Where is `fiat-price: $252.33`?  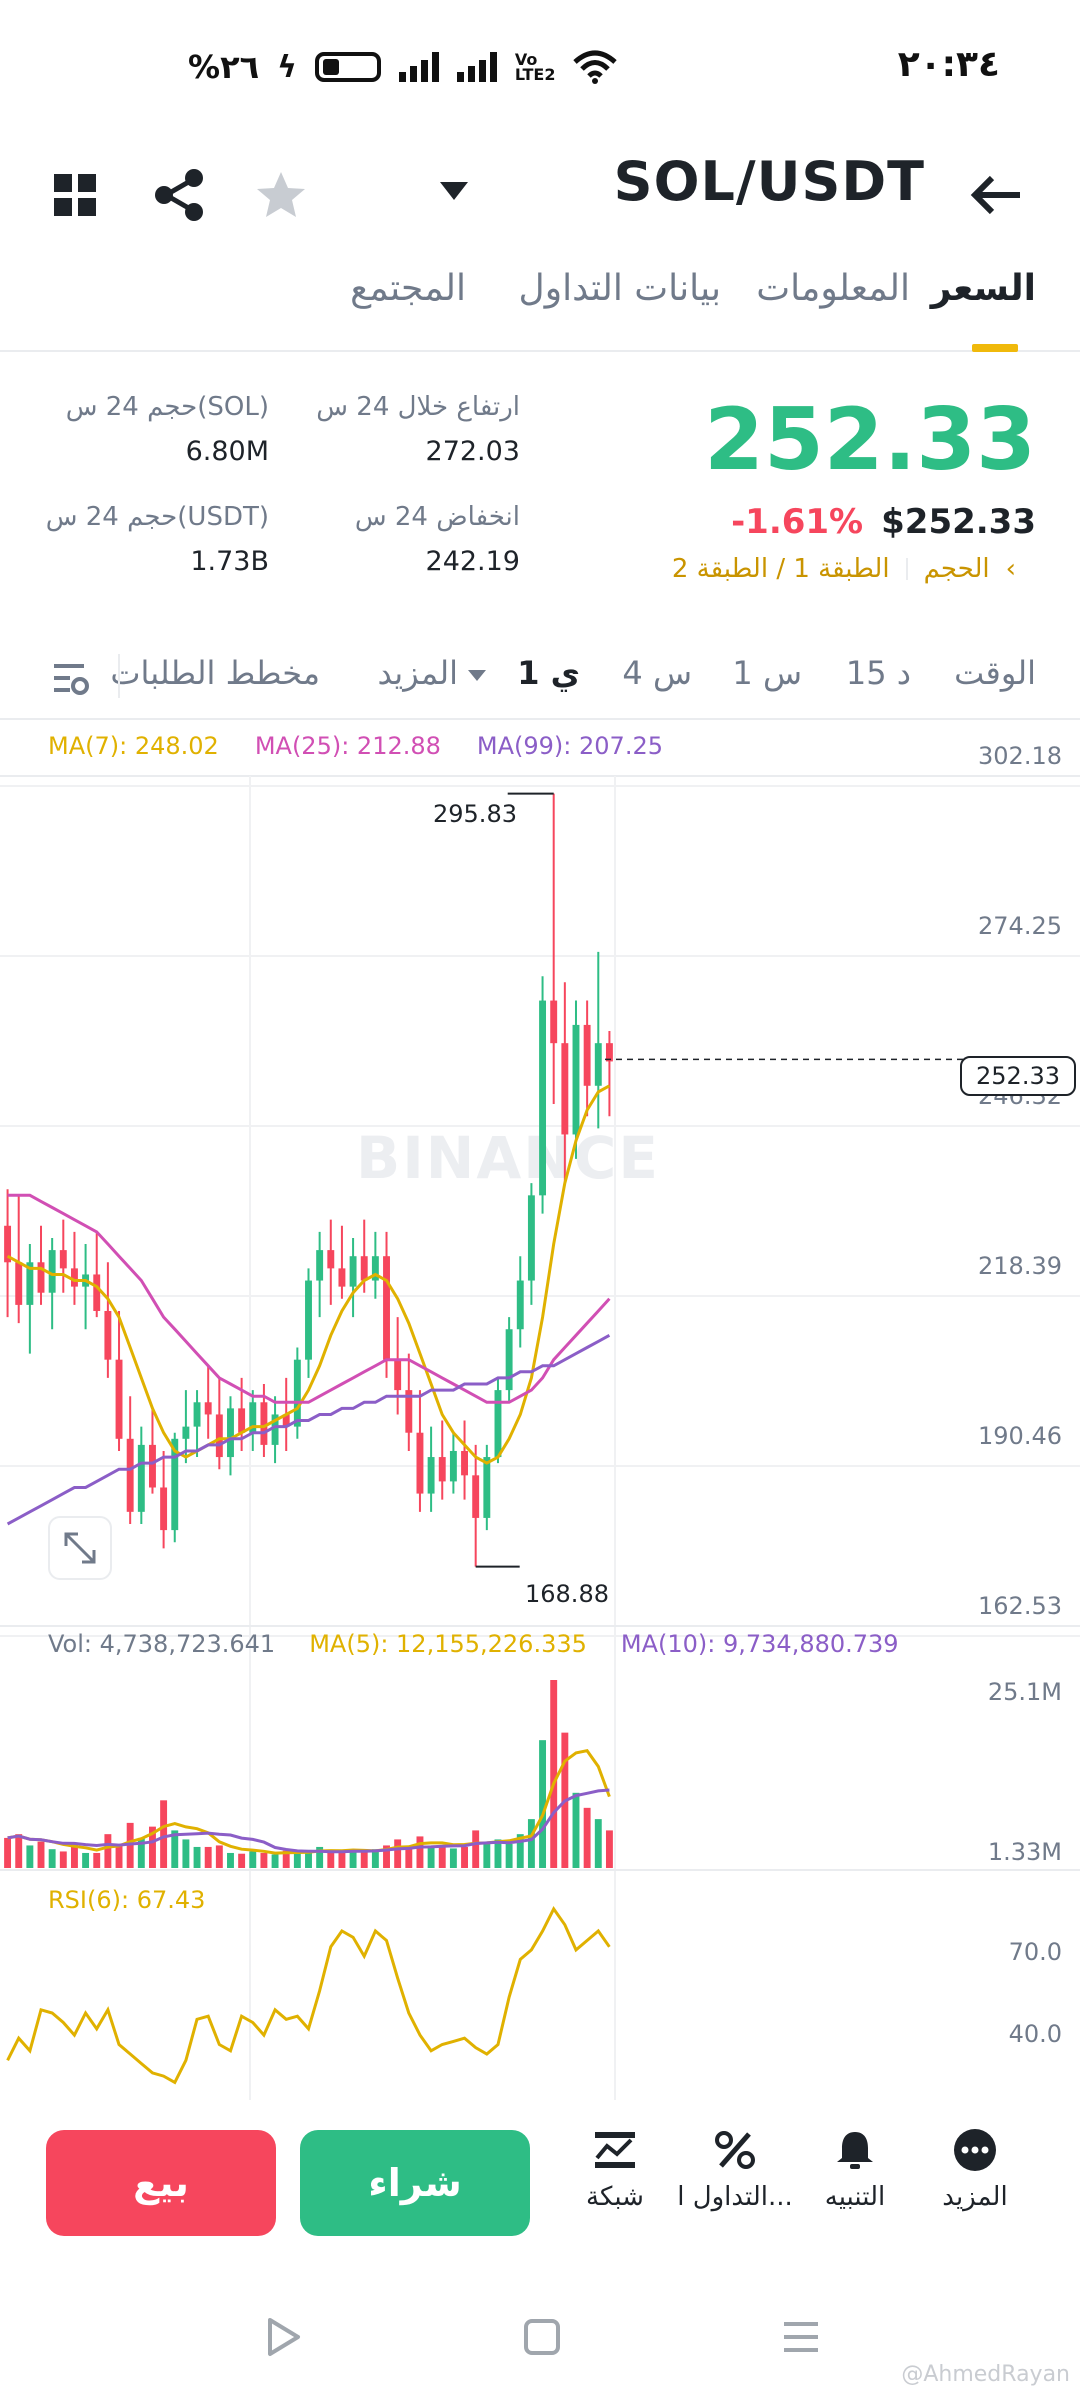 fiat-price: $252.33 is located at coordinates (958, 522).